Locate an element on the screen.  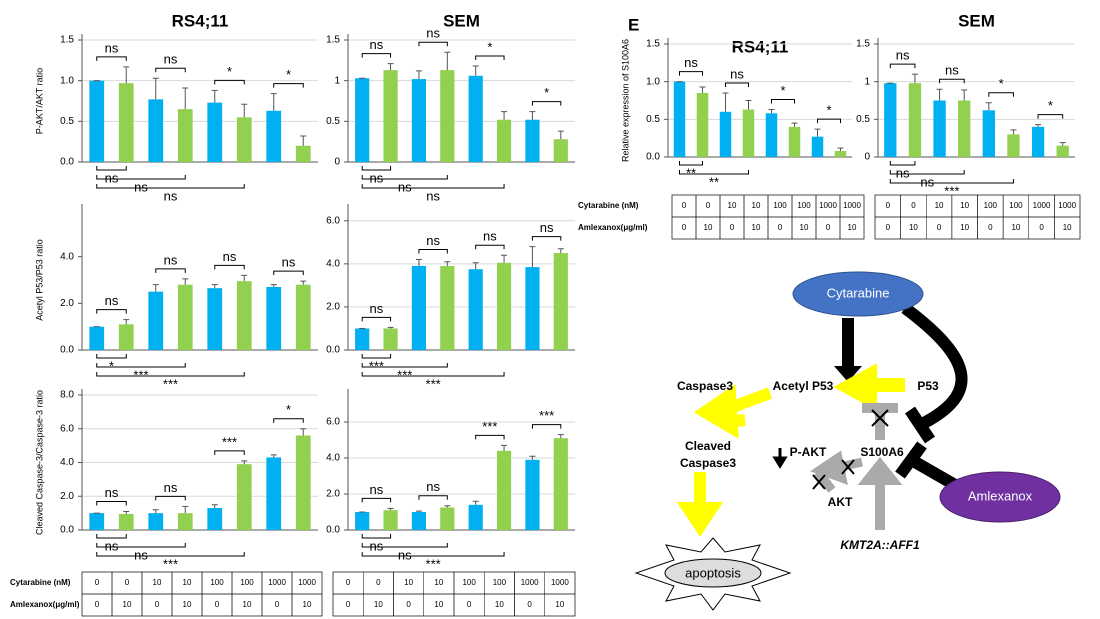
y-tick-label: 1.5 is located at coordinates (333, 40).